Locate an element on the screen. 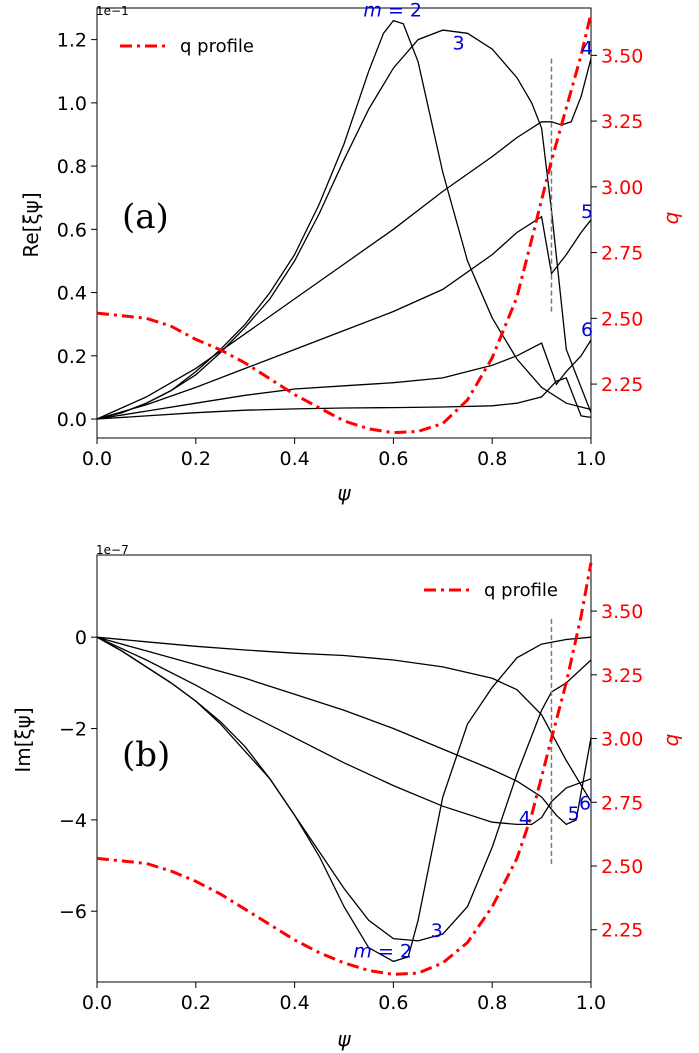  panel-b-legend-text: q profile is located at coordinates (521, 590).